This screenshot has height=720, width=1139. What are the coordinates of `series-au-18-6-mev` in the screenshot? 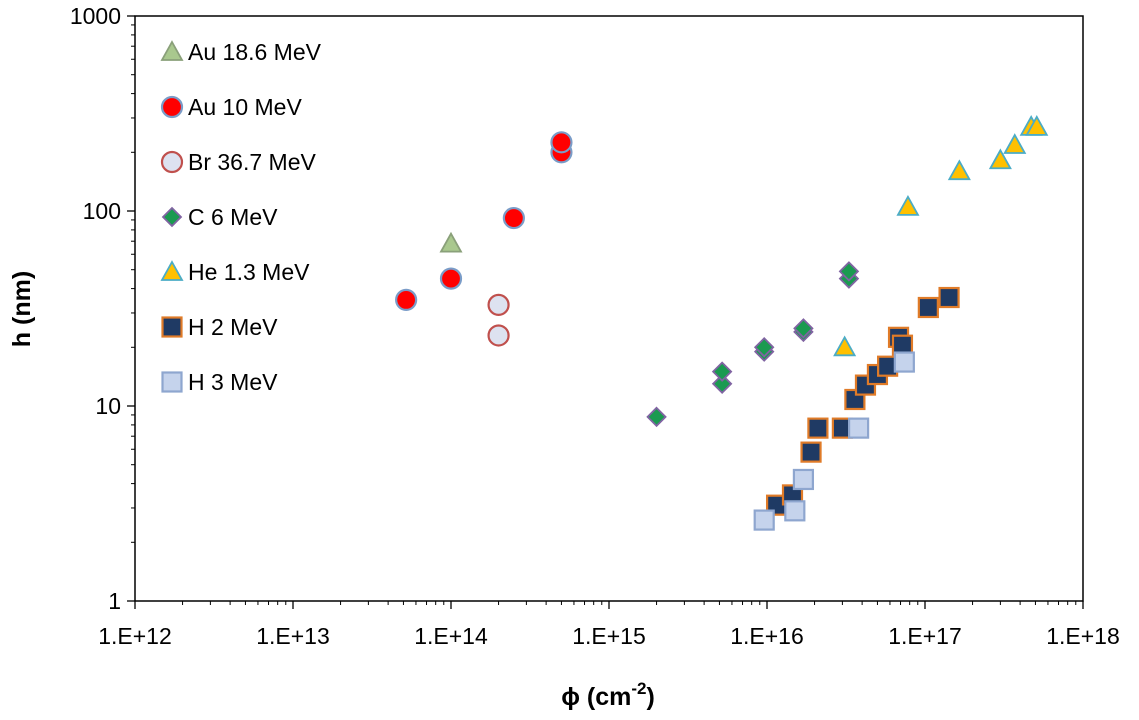 It's located at (451, 242).